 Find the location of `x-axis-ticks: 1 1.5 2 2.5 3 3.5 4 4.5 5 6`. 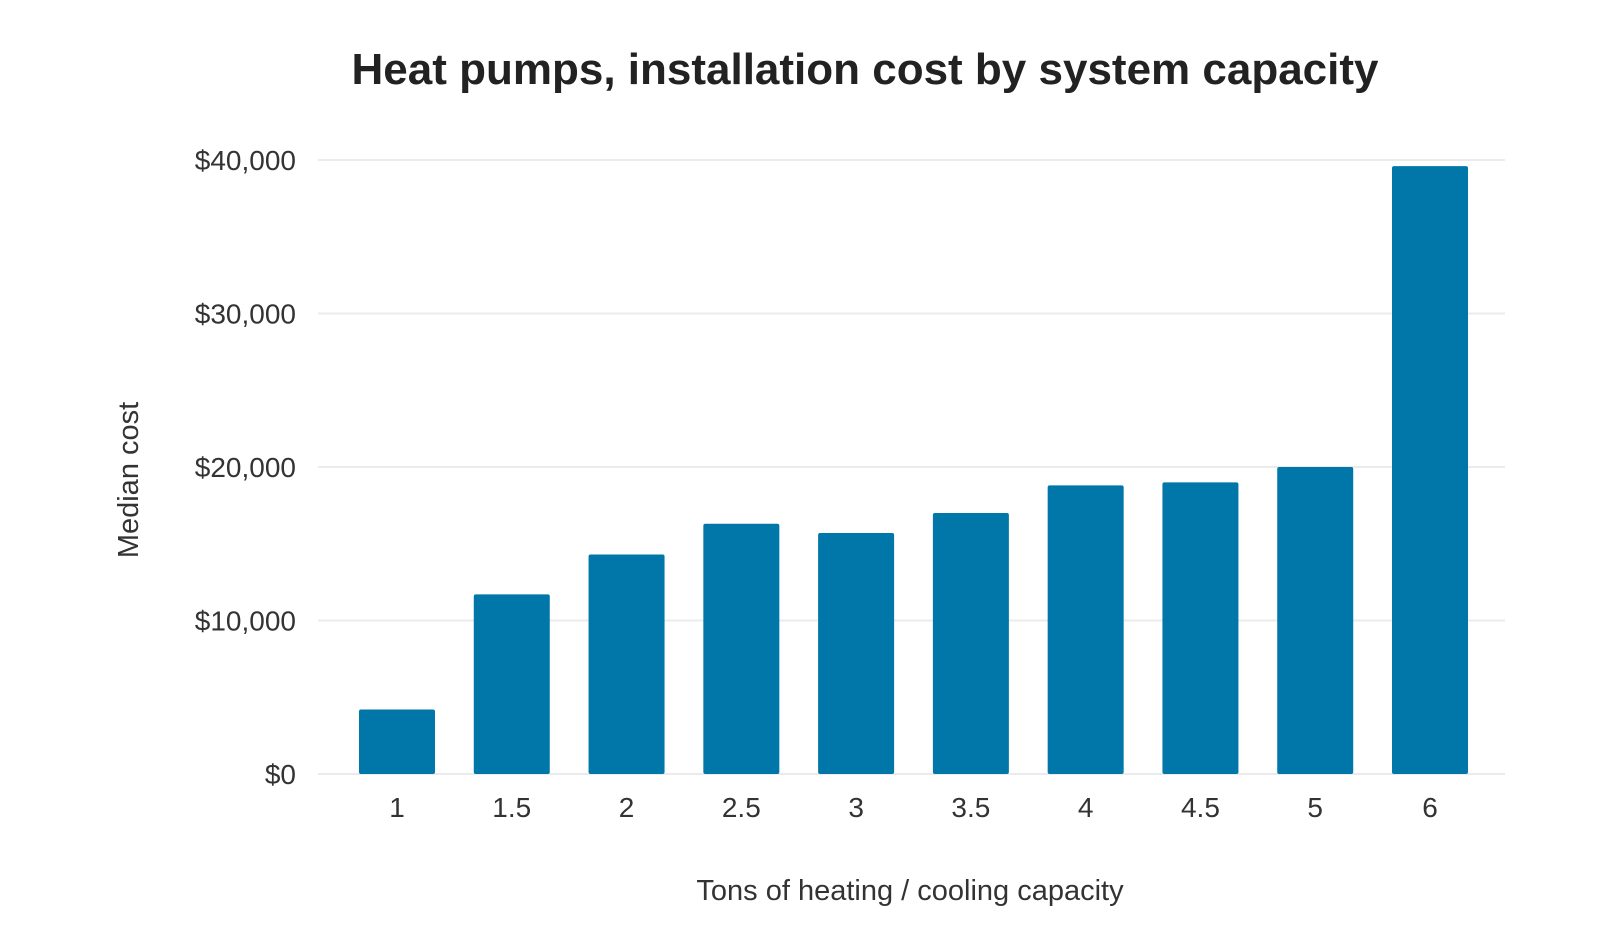

x-axis-ticks: 1 1.5 2 2.5 3 3.5 4 4.5 5 6 is located at coordinates (913, 807).